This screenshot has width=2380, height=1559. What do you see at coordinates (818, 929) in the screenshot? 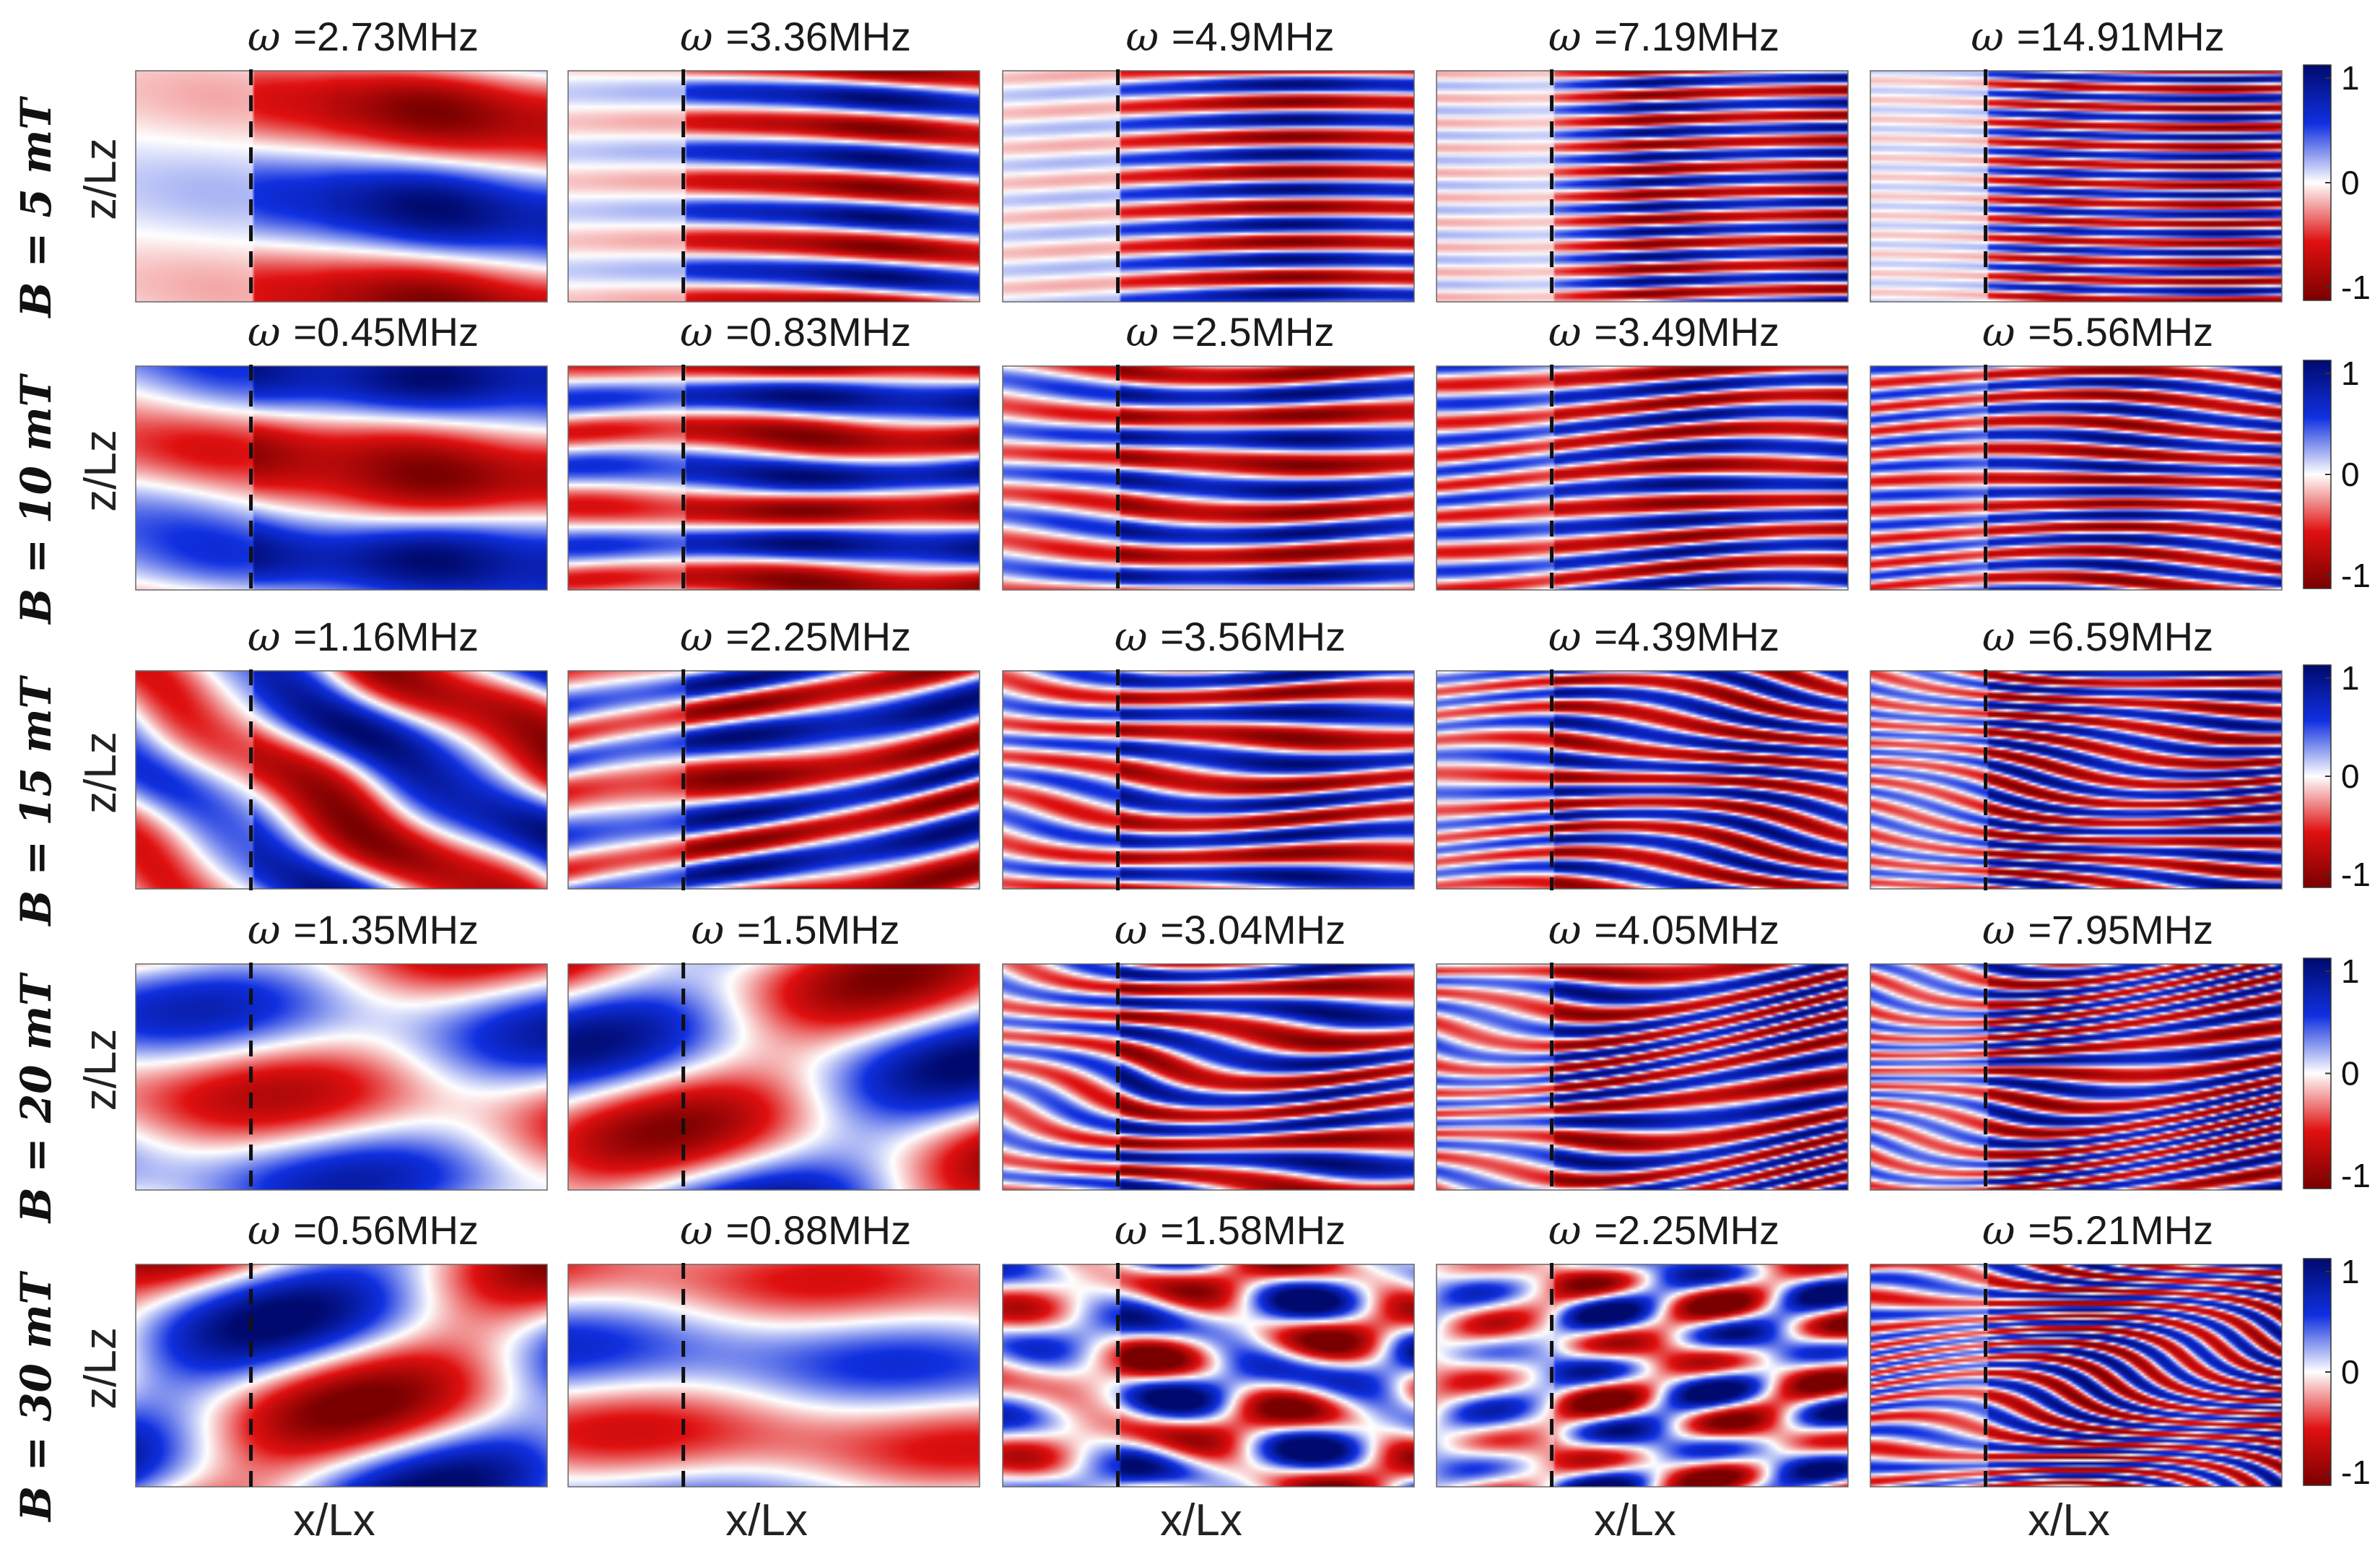
I see `frequency-value: =1.5MHz` at bounding box center [818, 929].